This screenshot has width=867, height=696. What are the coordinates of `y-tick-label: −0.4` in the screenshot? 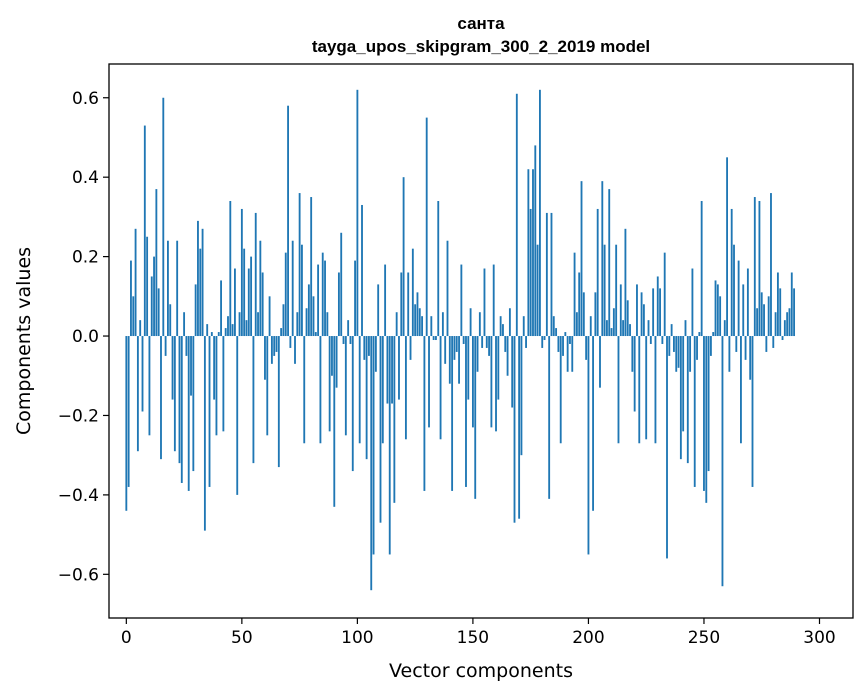 It's located at (78, 496).